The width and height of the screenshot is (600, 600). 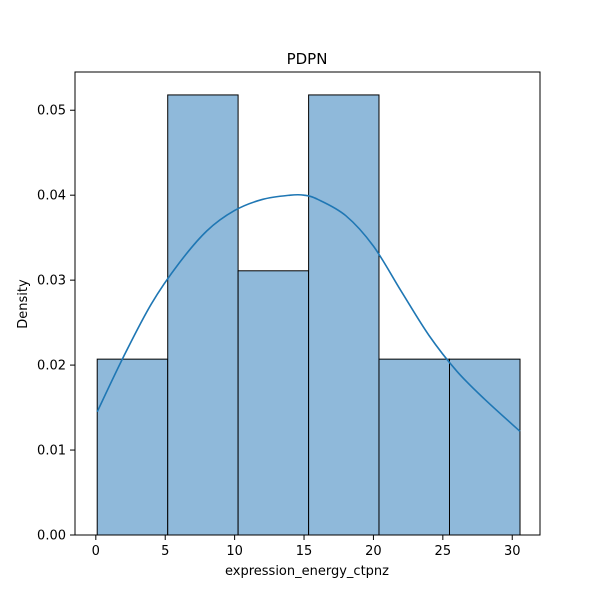 What do you see at coordinates (96, 551) in the screenshot?
I see `x-tick-label: 0` at bounding box center [96, 551].